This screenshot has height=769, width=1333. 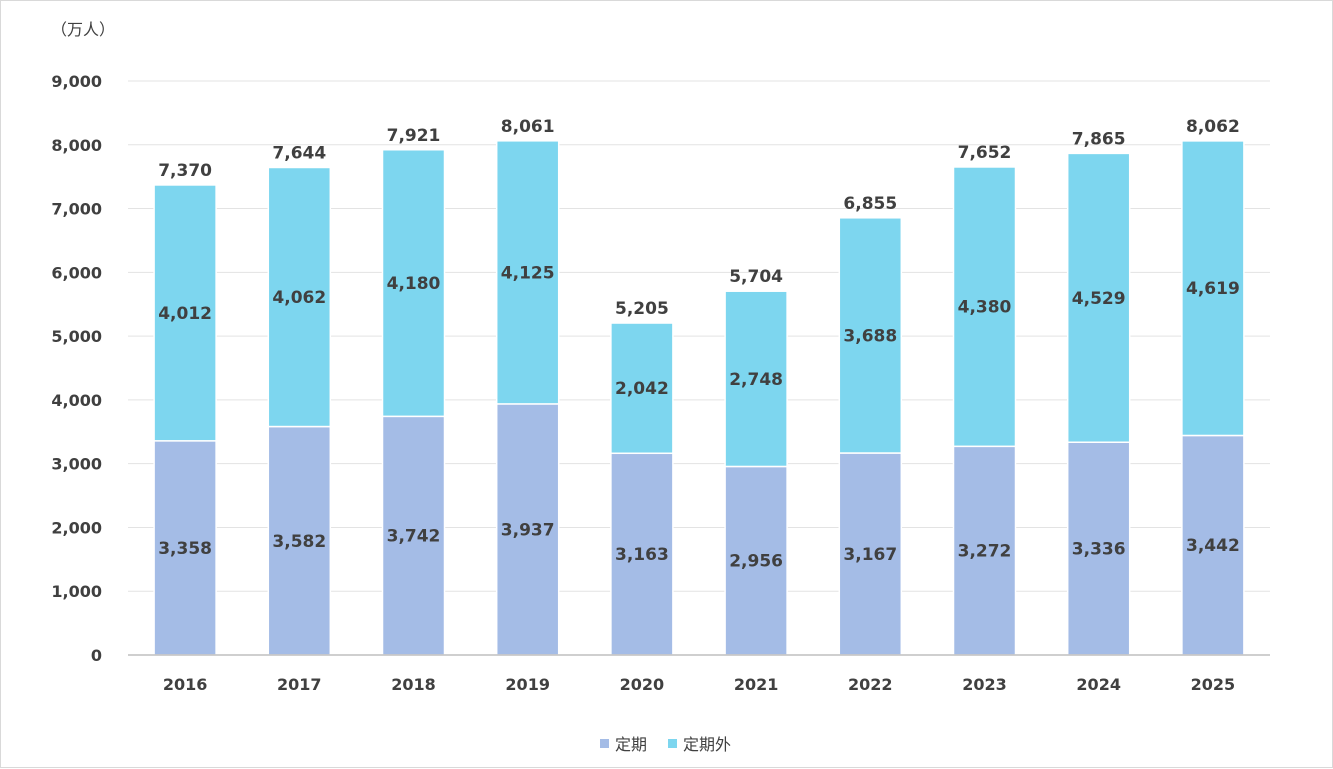 I want to click on data-label: 2,042, so click(x=642, y=389).